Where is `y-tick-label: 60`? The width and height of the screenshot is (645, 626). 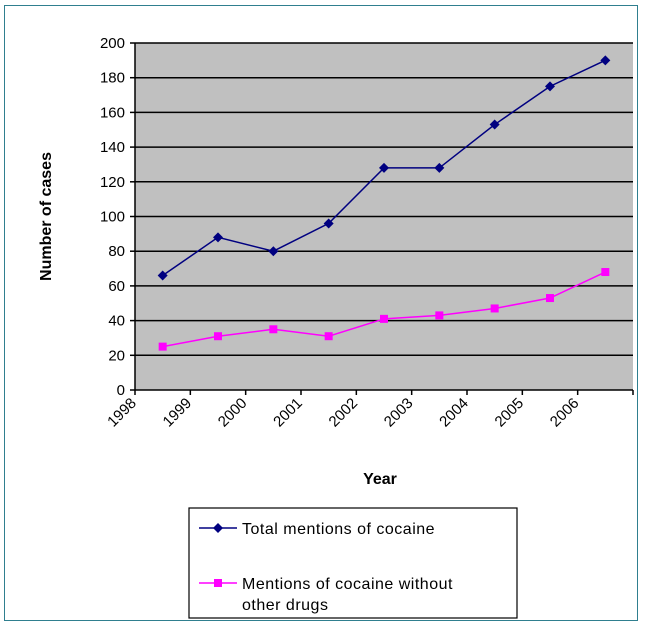
y-tick-label: 60 is located at coordinates (116, 286).